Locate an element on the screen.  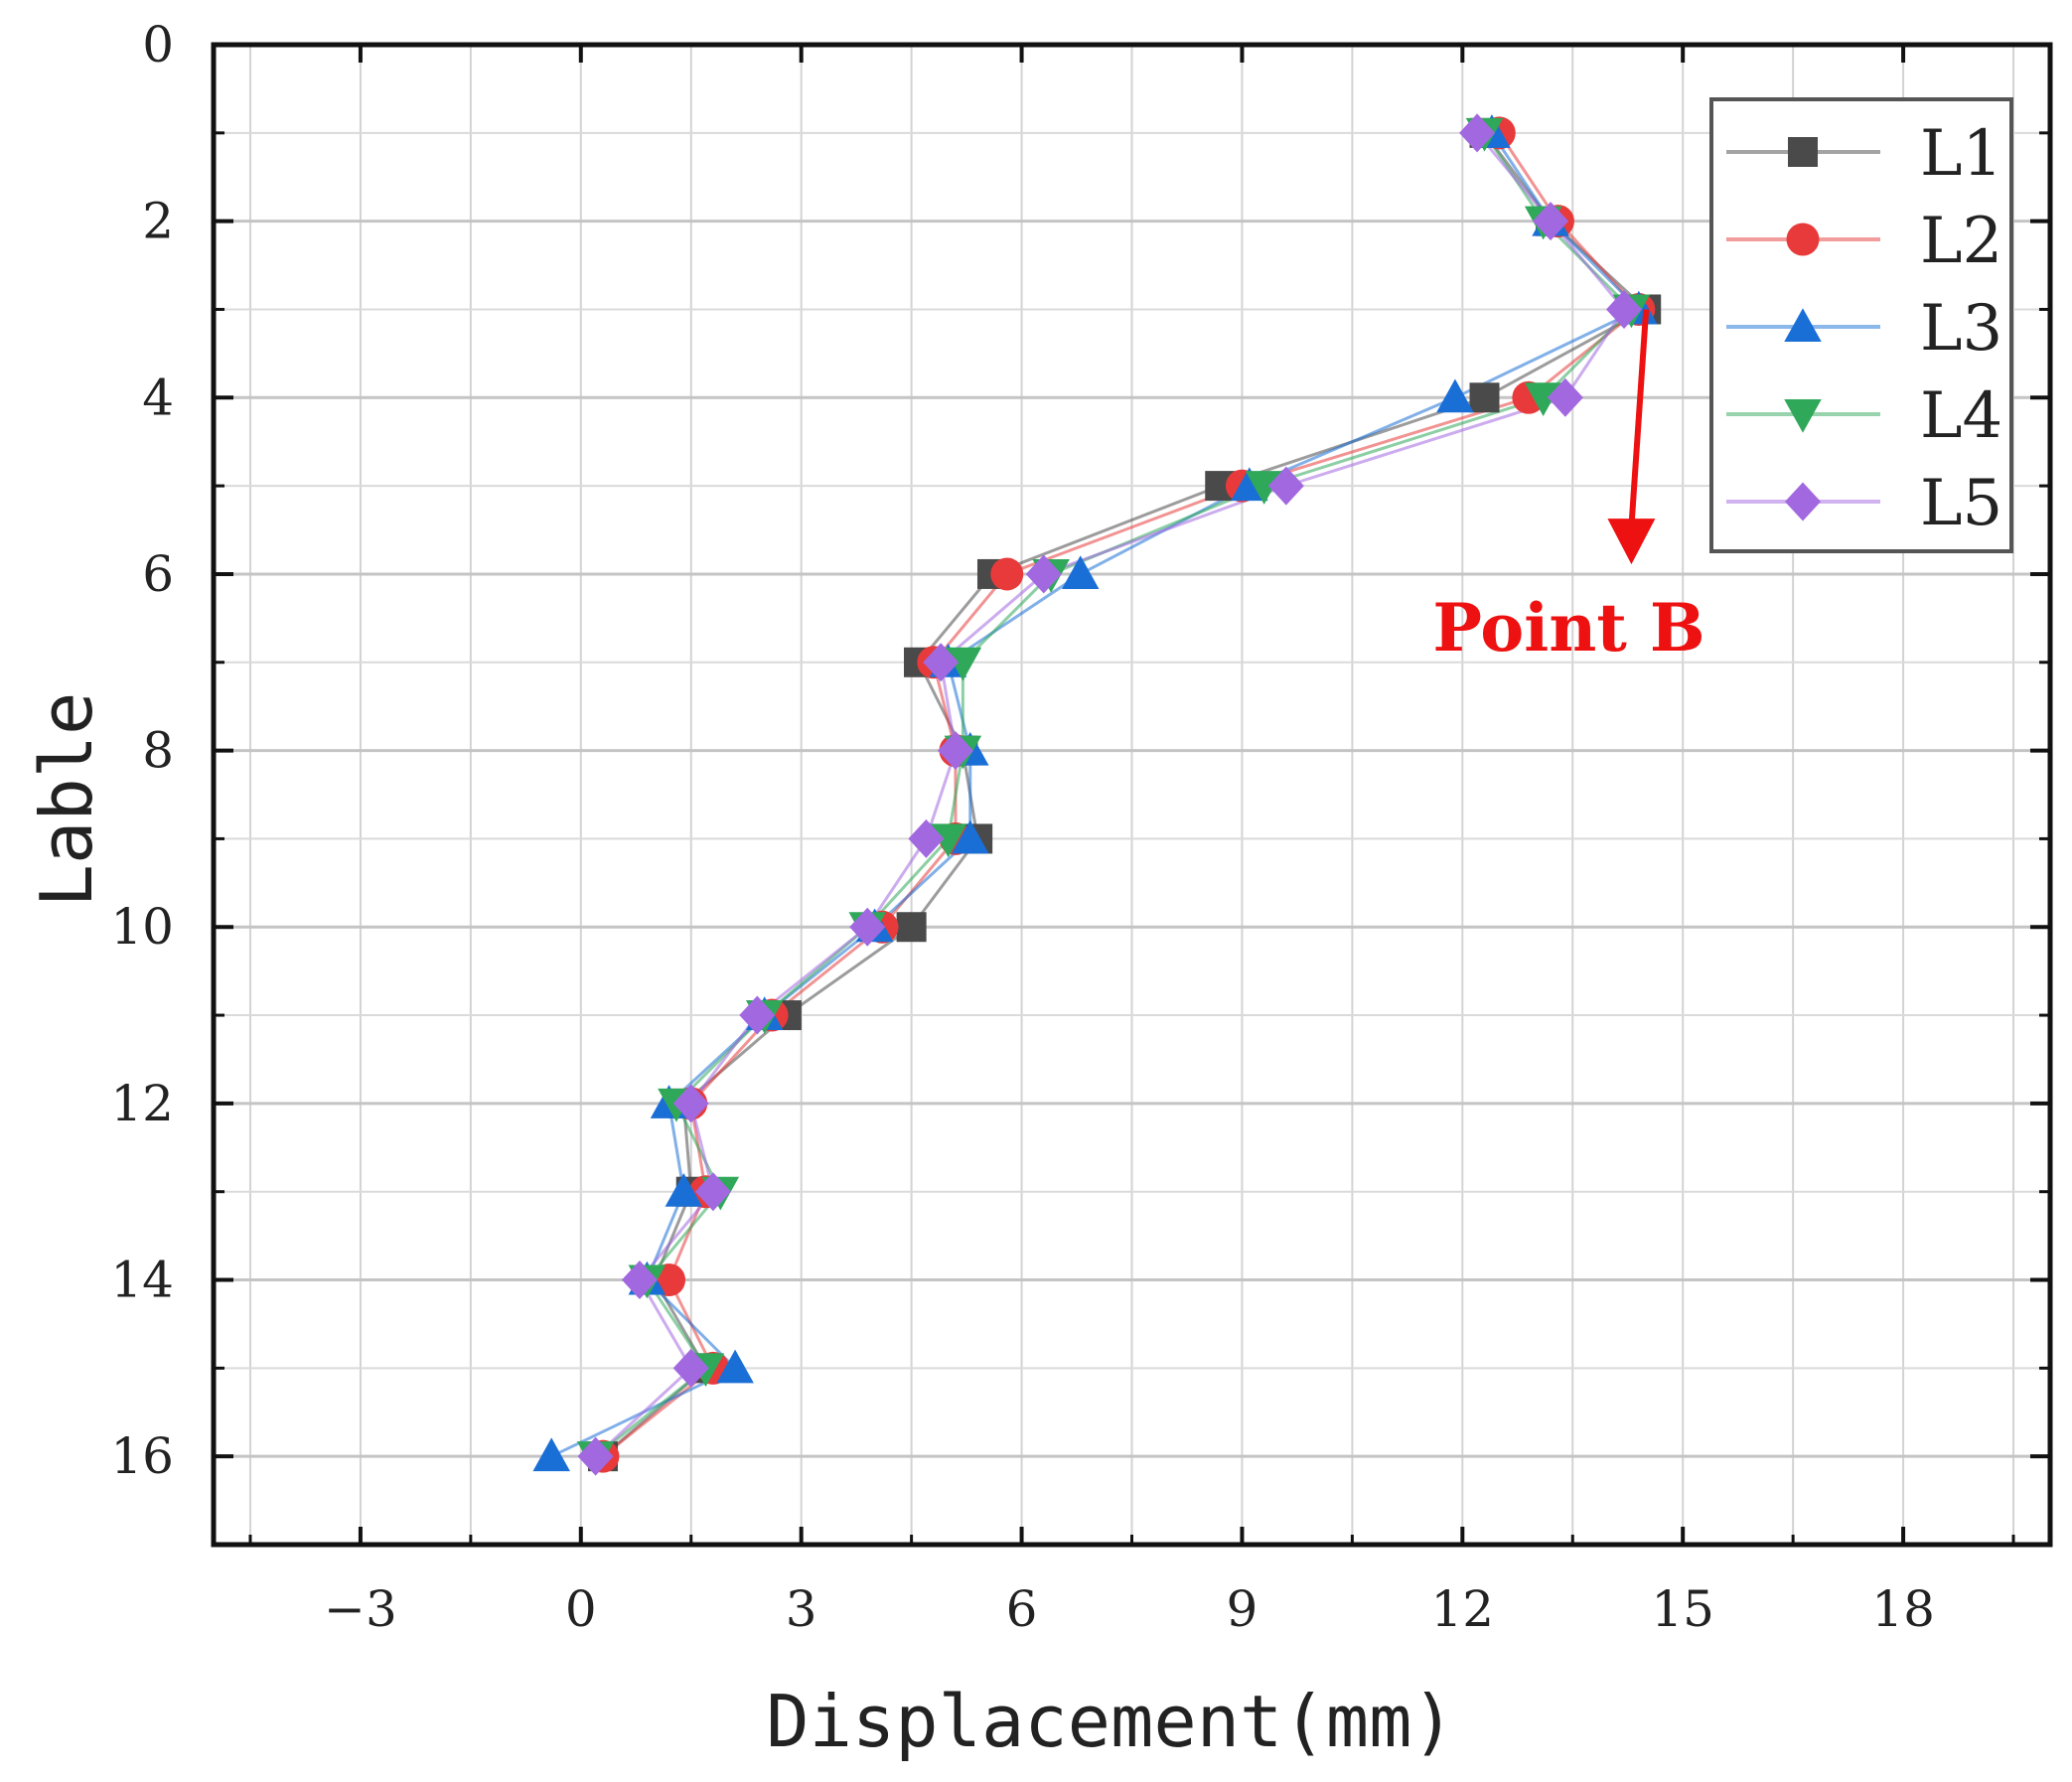
x-tick-label: 12 is located at coordinates (1463, 1609).